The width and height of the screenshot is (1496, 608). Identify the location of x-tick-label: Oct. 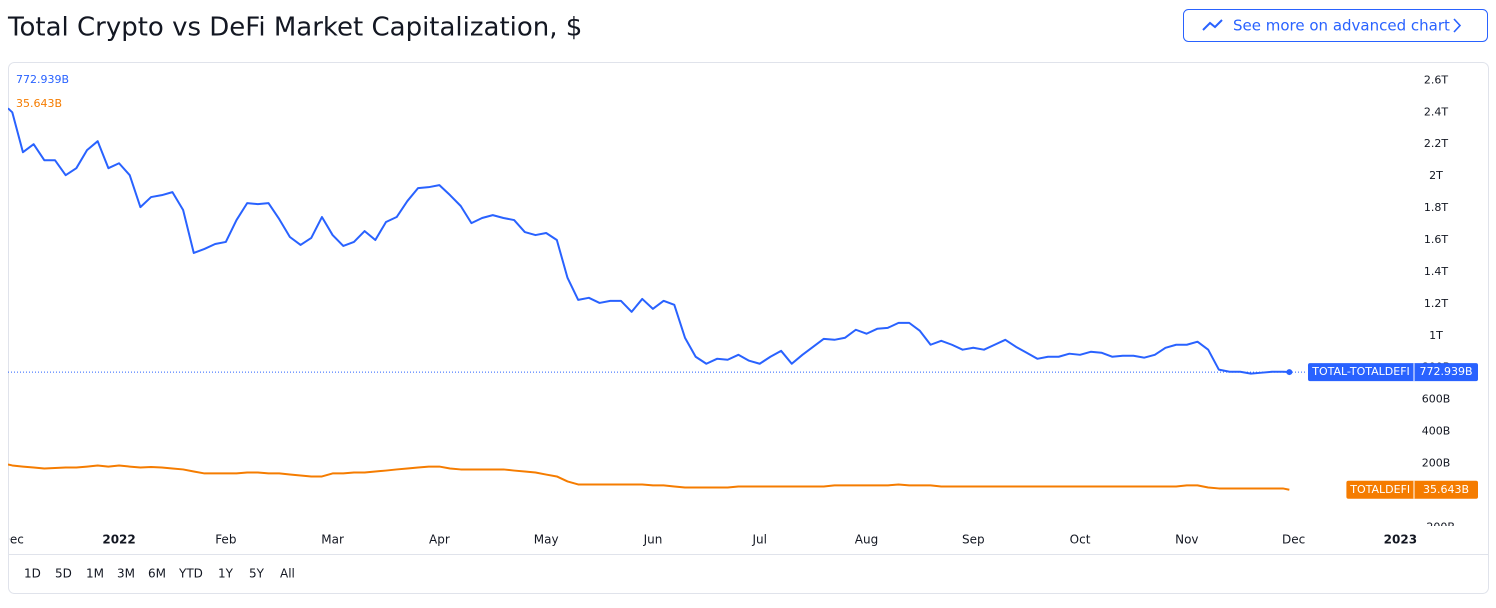
(1080, 540).